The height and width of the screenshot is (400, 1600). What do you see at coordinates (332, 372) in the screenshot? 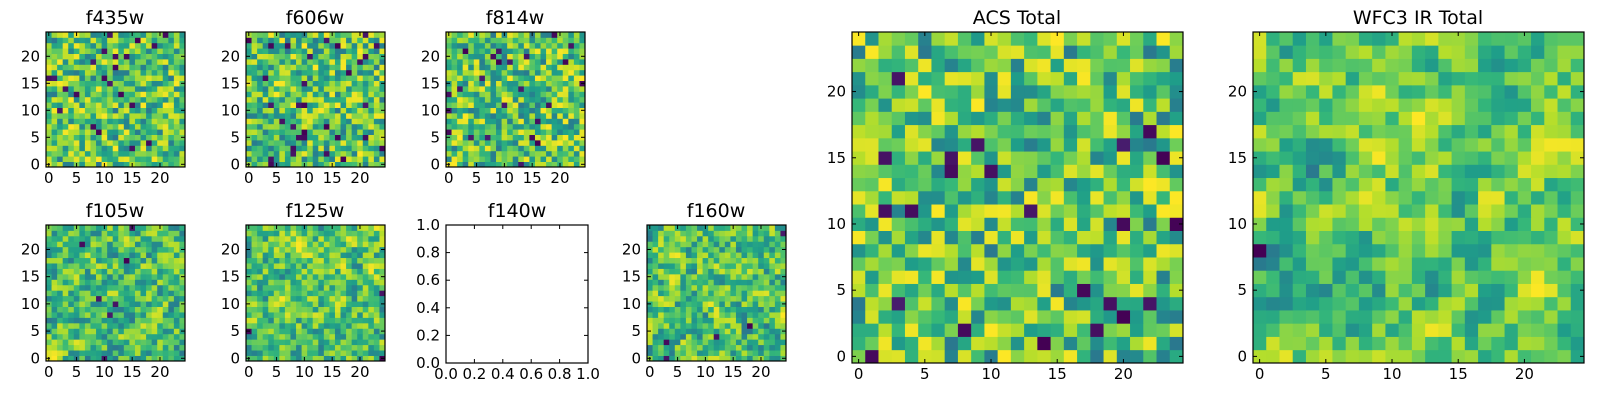
I see `x-tick-label: 15` at bounding box center [332, 372].